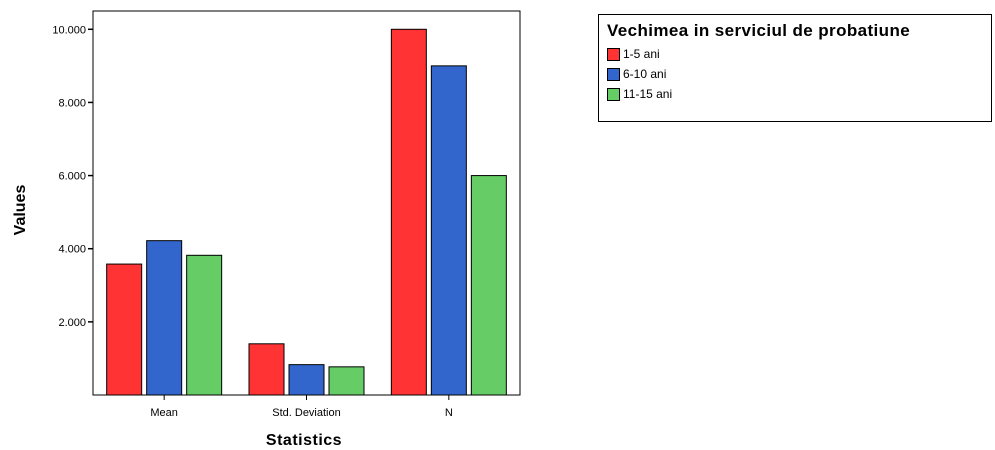 The width and height of the screenshot is (995, 450). I want to click on legend-label: 6-10 ani, so click(645, 74).